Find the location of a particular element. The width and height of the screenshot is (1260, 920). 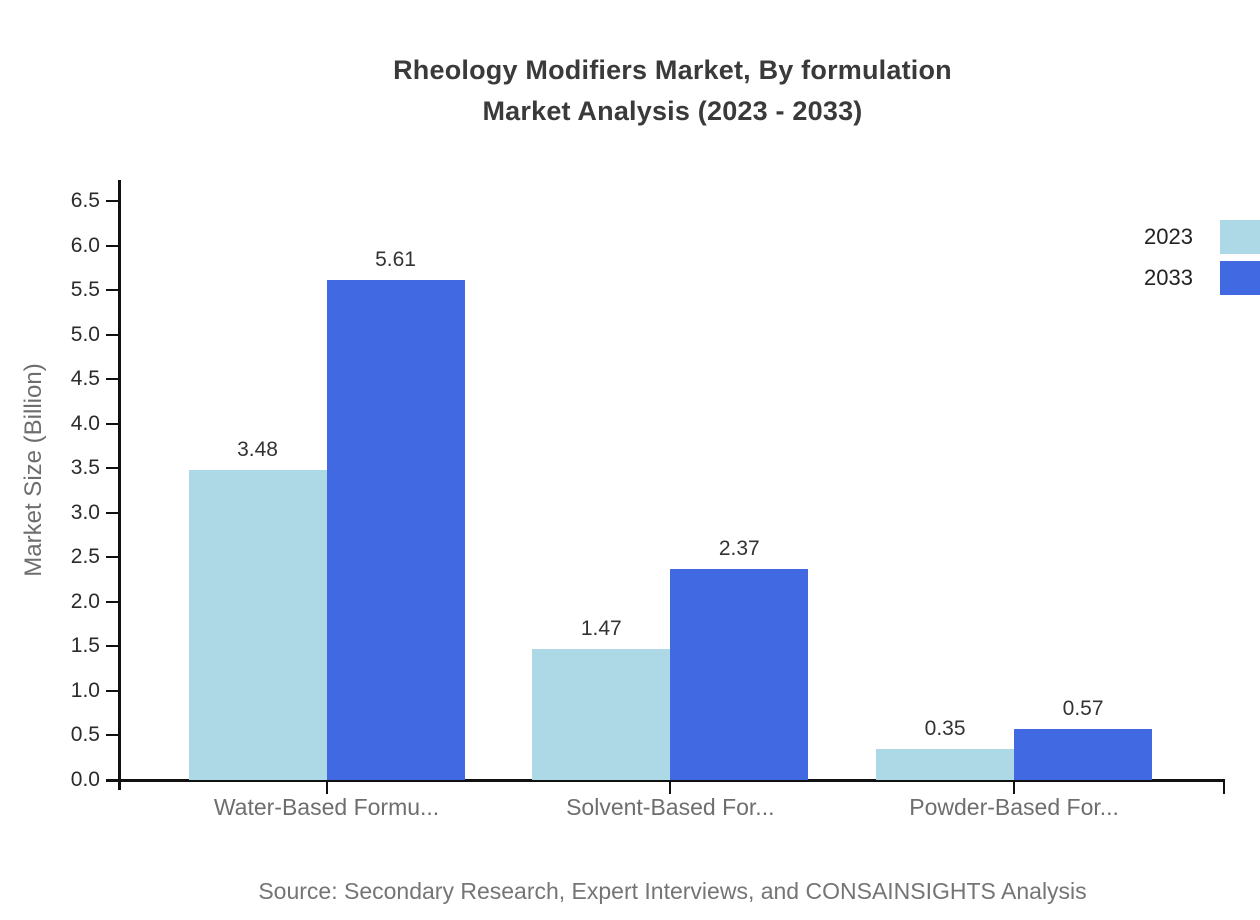

bar-value-label: 2.37 is located at coordinates (739, 548).